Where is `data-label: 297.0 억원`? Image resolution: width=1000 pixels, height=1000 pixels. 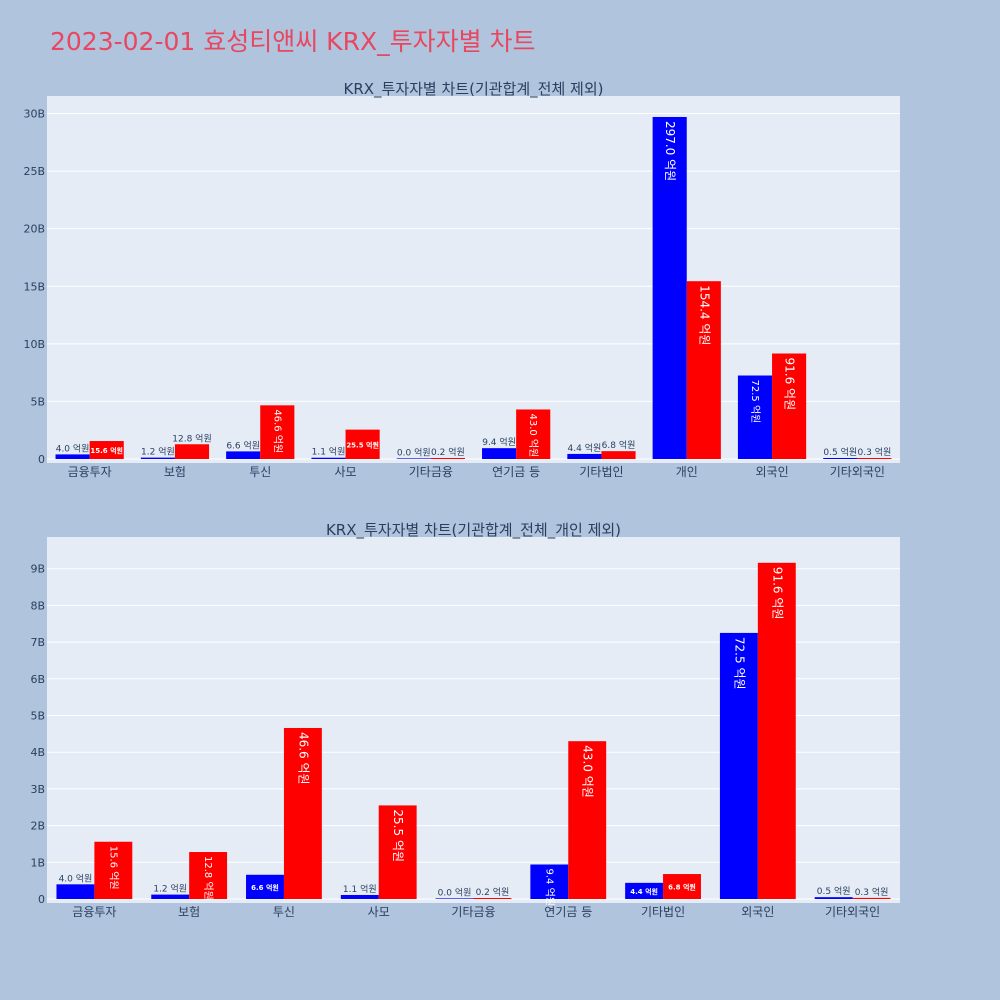
data-label: 297.0 억원 is located at coordinates (670, 151).